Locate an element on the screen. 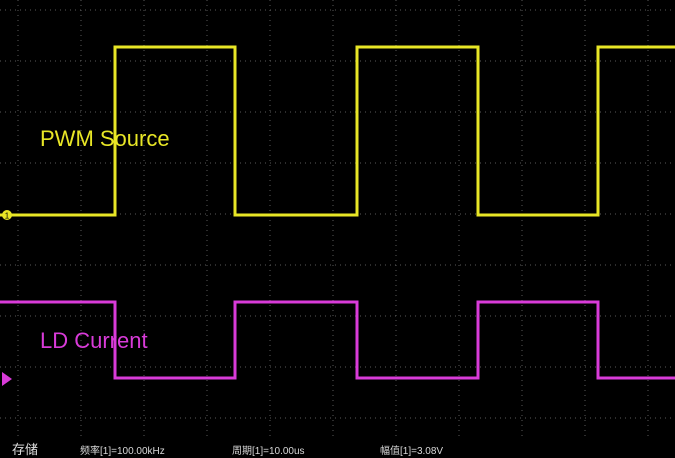  ch1-trace-label: PWM Source is located at coordinates (105, 138).